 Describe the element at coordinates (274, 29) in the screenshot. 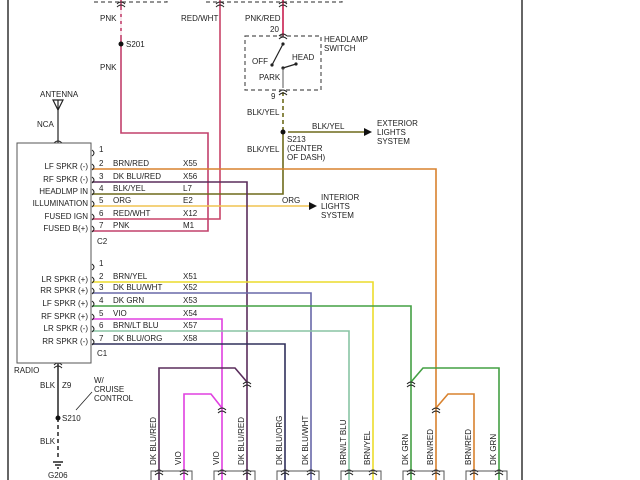

I see `pin-20: 20` at that location.